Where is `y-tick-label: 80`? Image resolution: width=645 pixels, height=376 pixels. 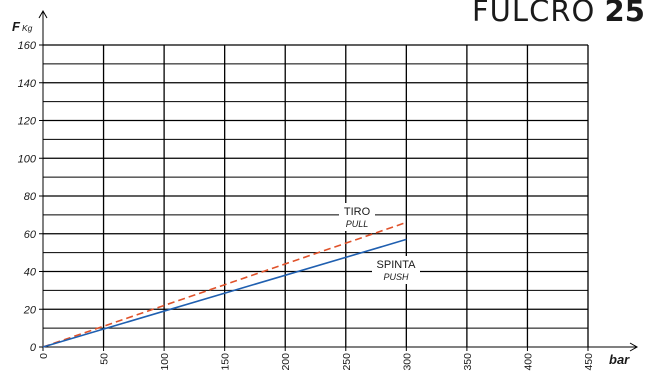
y-tick-label: 80 is located at coordinates (30, 197).